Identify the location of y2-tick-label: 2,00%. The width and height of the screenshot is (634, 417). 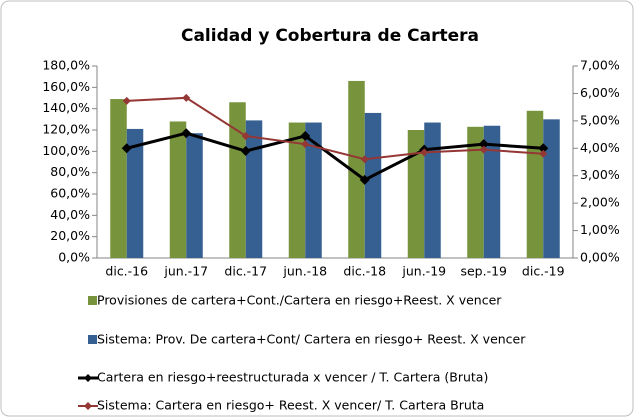
(600, 202).